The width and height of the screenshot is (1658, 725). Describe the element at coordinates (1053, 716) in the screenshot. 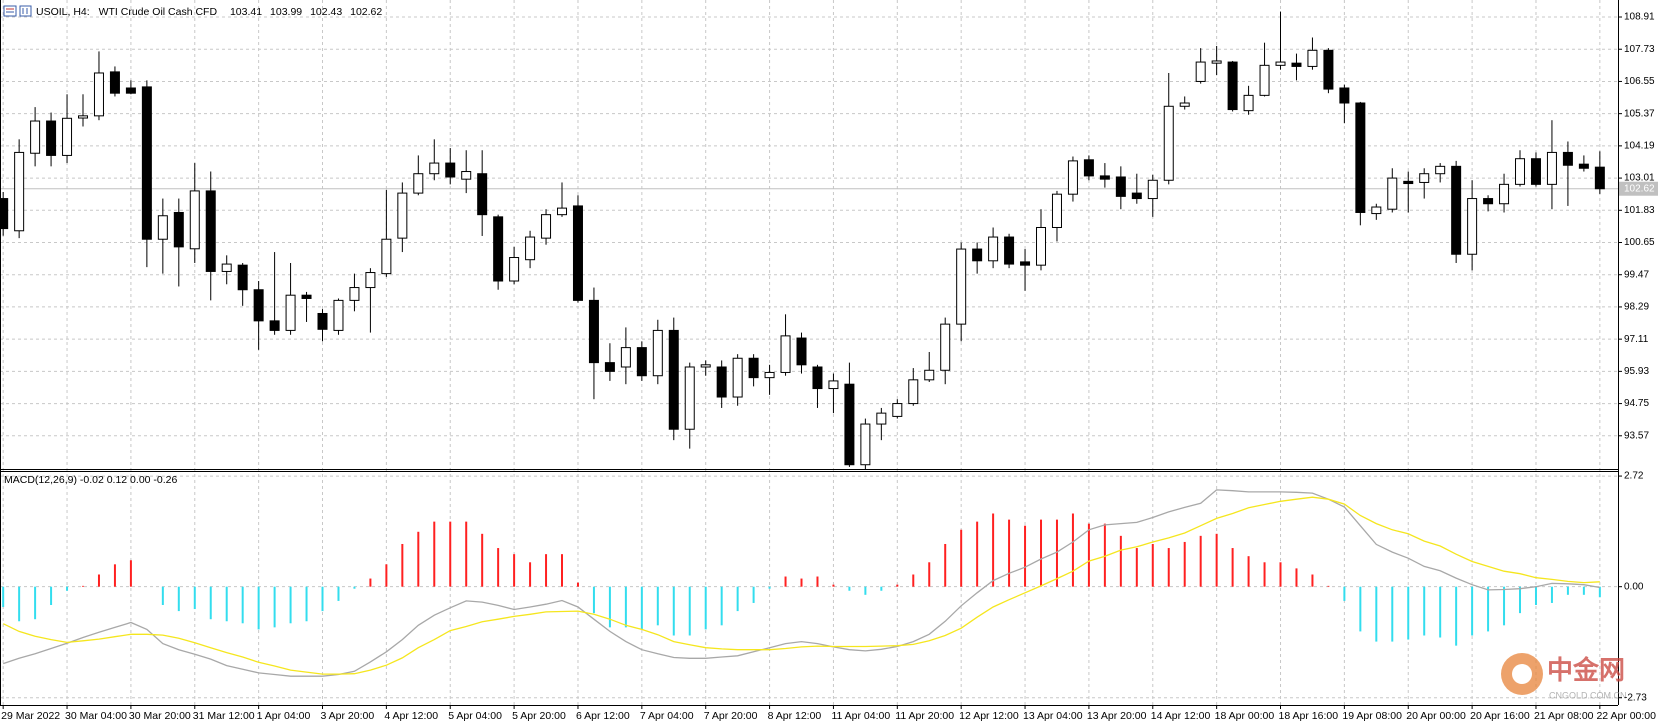

I see `x-tick-label: 13 Apr 04:00` at that location.